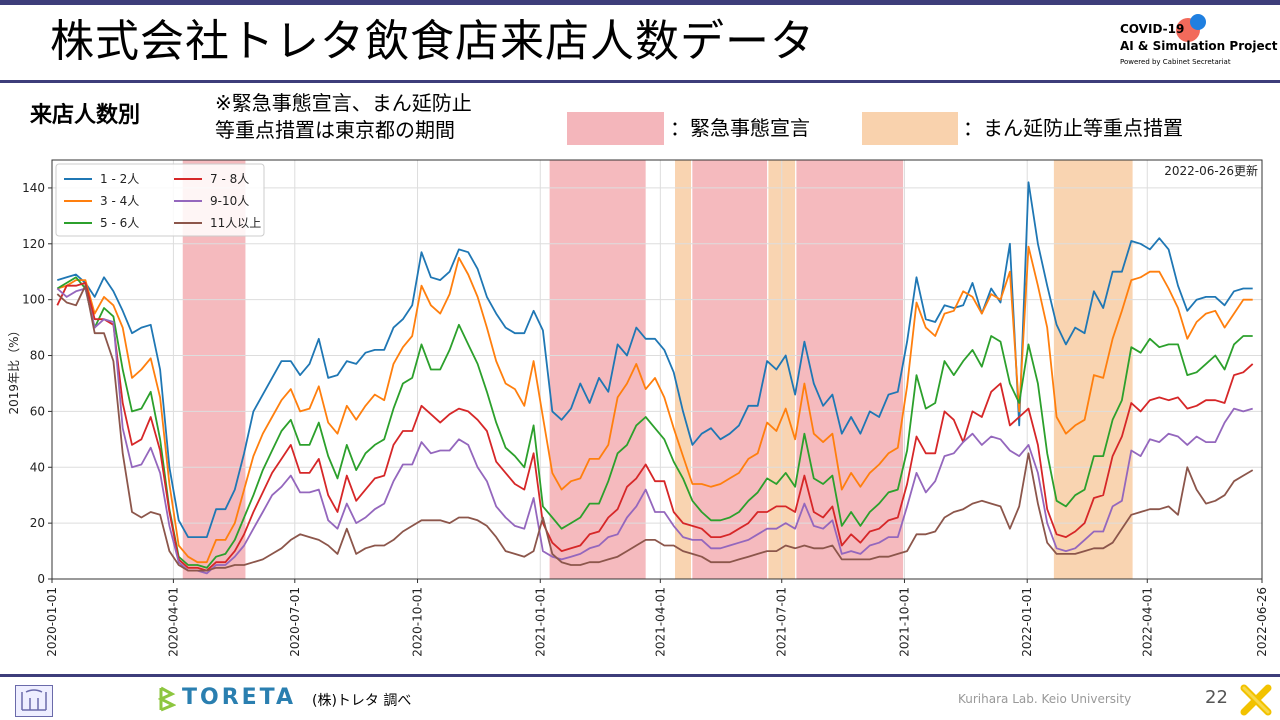 The height and width of the screenshot is (720, 1280). What do you see at coordinates (235, 223) in the screenshot?
I see `legend-label: 11人以上` at bounding box center [235, 223].